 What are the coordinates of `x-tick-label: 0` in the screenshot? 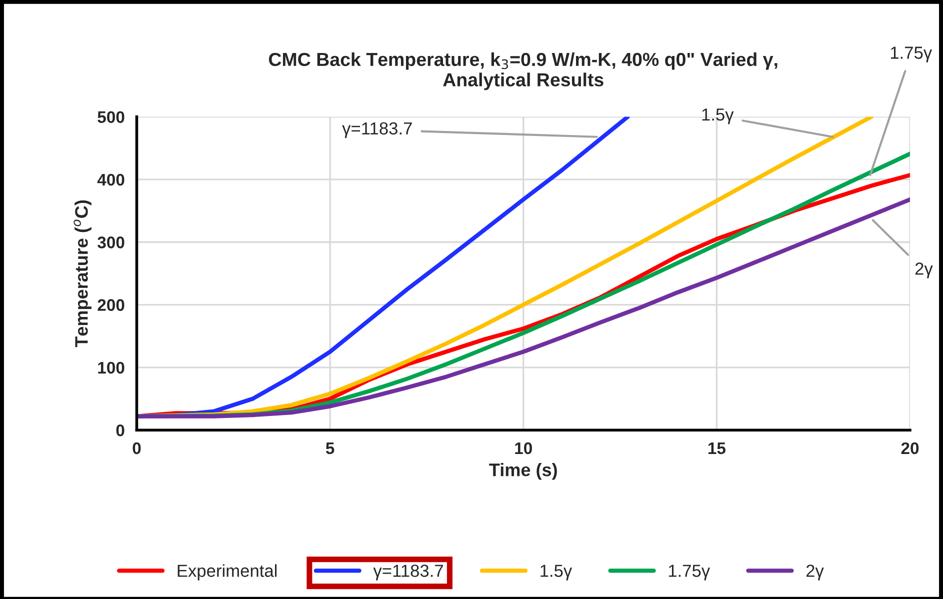 It's located at (136, 448).